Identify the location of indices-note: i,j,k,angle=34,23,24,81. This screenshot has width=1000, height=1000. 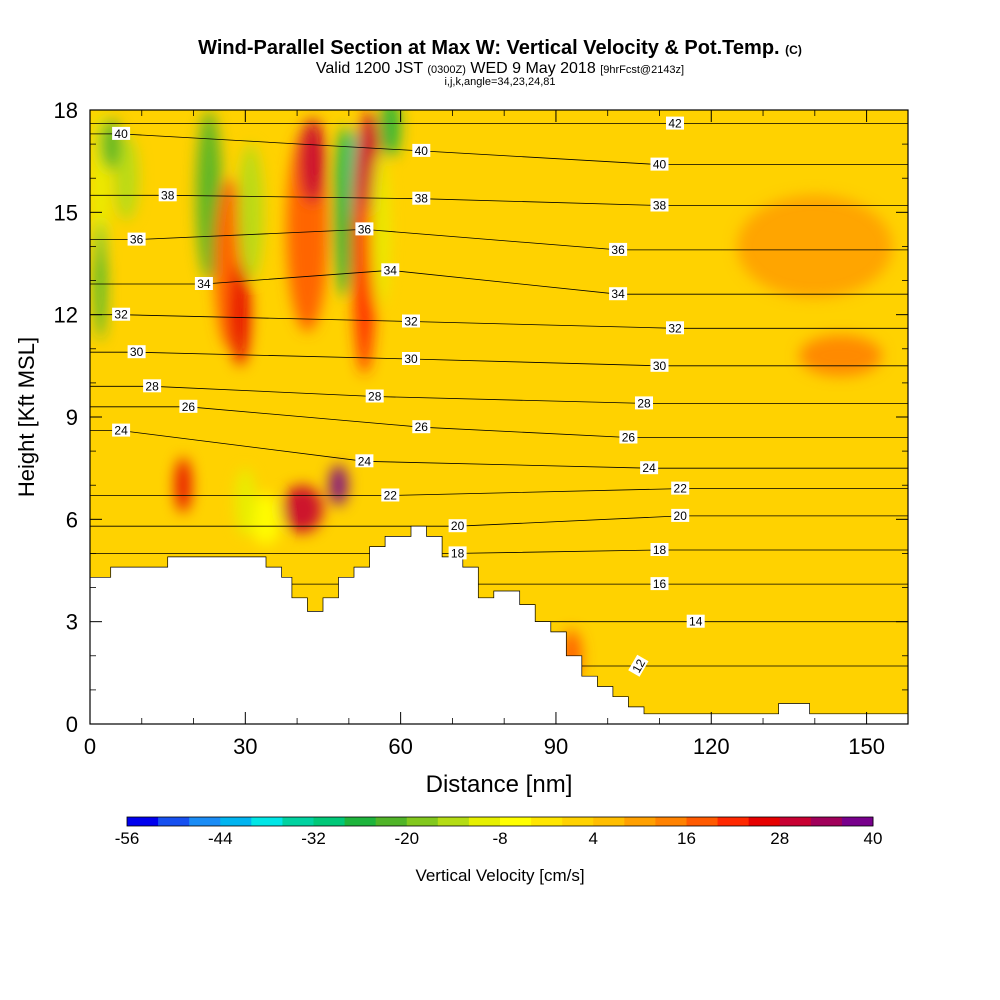
(500, 82).